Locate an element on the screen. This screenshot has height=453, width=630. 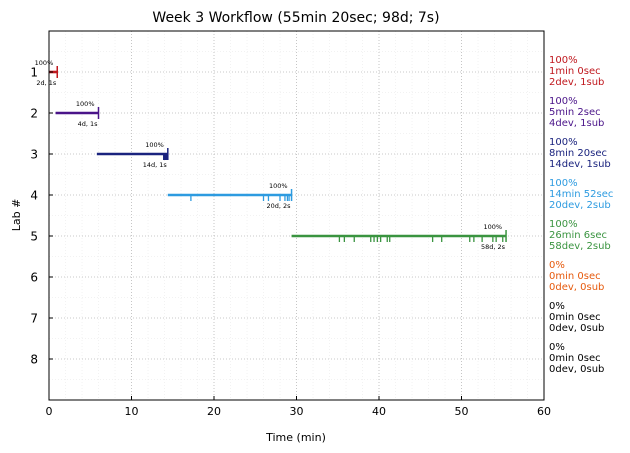
lab-2-side-line: 100% is located at coordinates (563, 101).